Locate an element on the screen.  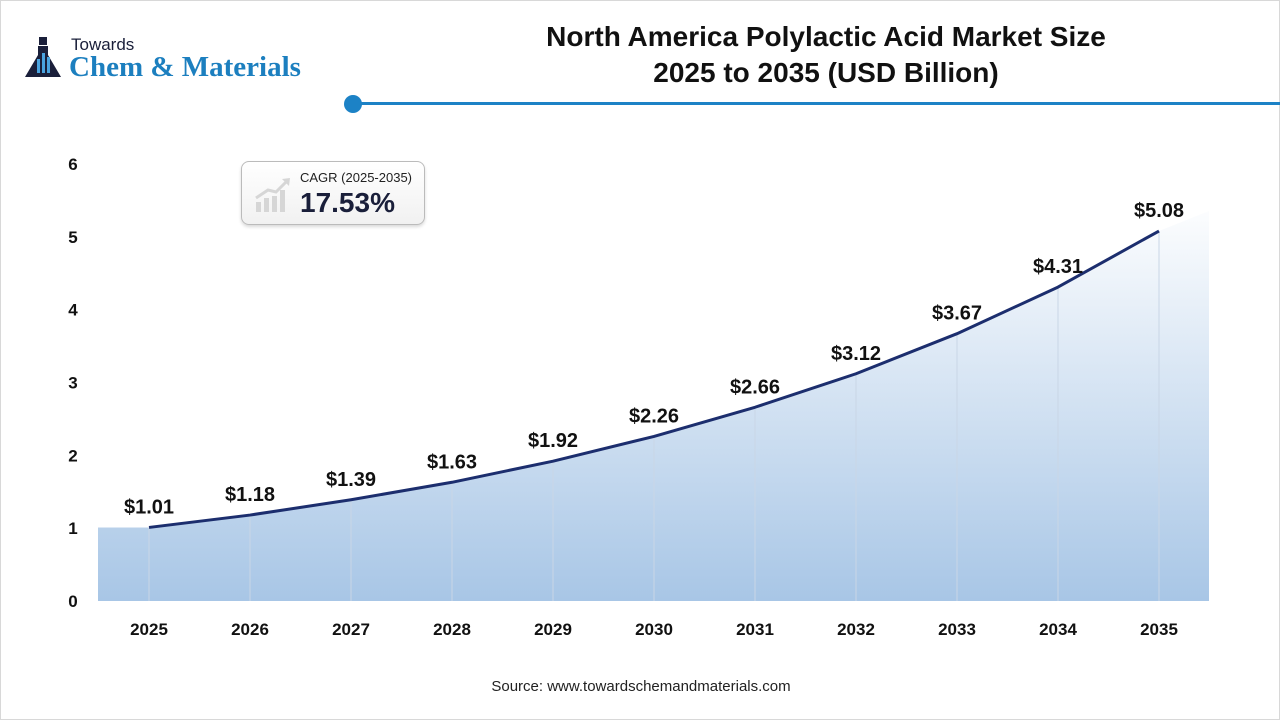
data-label: $1.63 is located at coordinates (452, 462).